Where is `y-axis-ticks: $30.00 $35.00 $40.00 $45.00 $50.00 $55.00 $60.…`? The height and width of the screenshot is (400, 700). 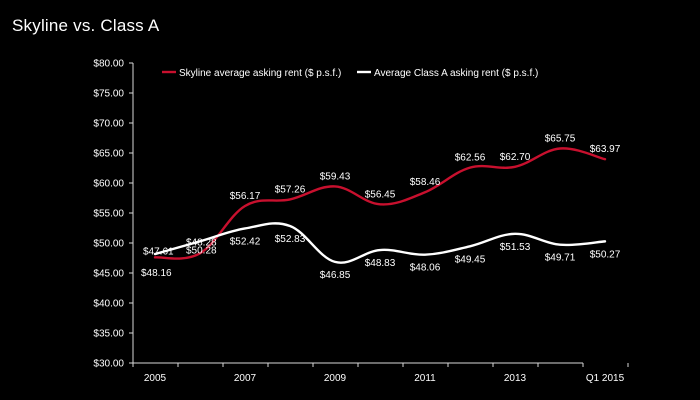 y-axis-ticks: $30.00 $35.00 $40.00 $45.00 $50.00 $55.00 $60.… is located at coordinates (113, 214).